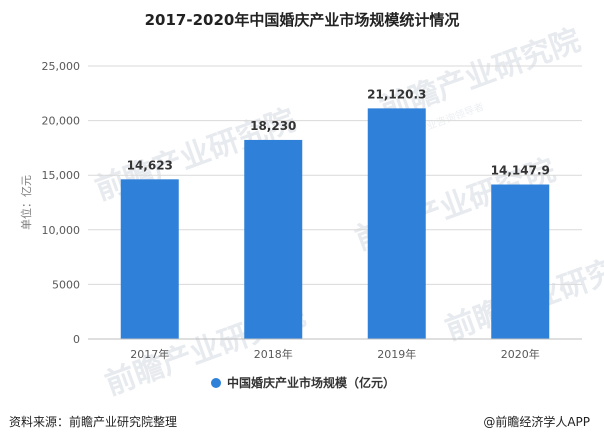 Image resolution: width=604 pixels, height=443 pixels. Describe the element at coordinates (66, 284) in the screenshot. I see `y-tick-label: 5000` at that location.